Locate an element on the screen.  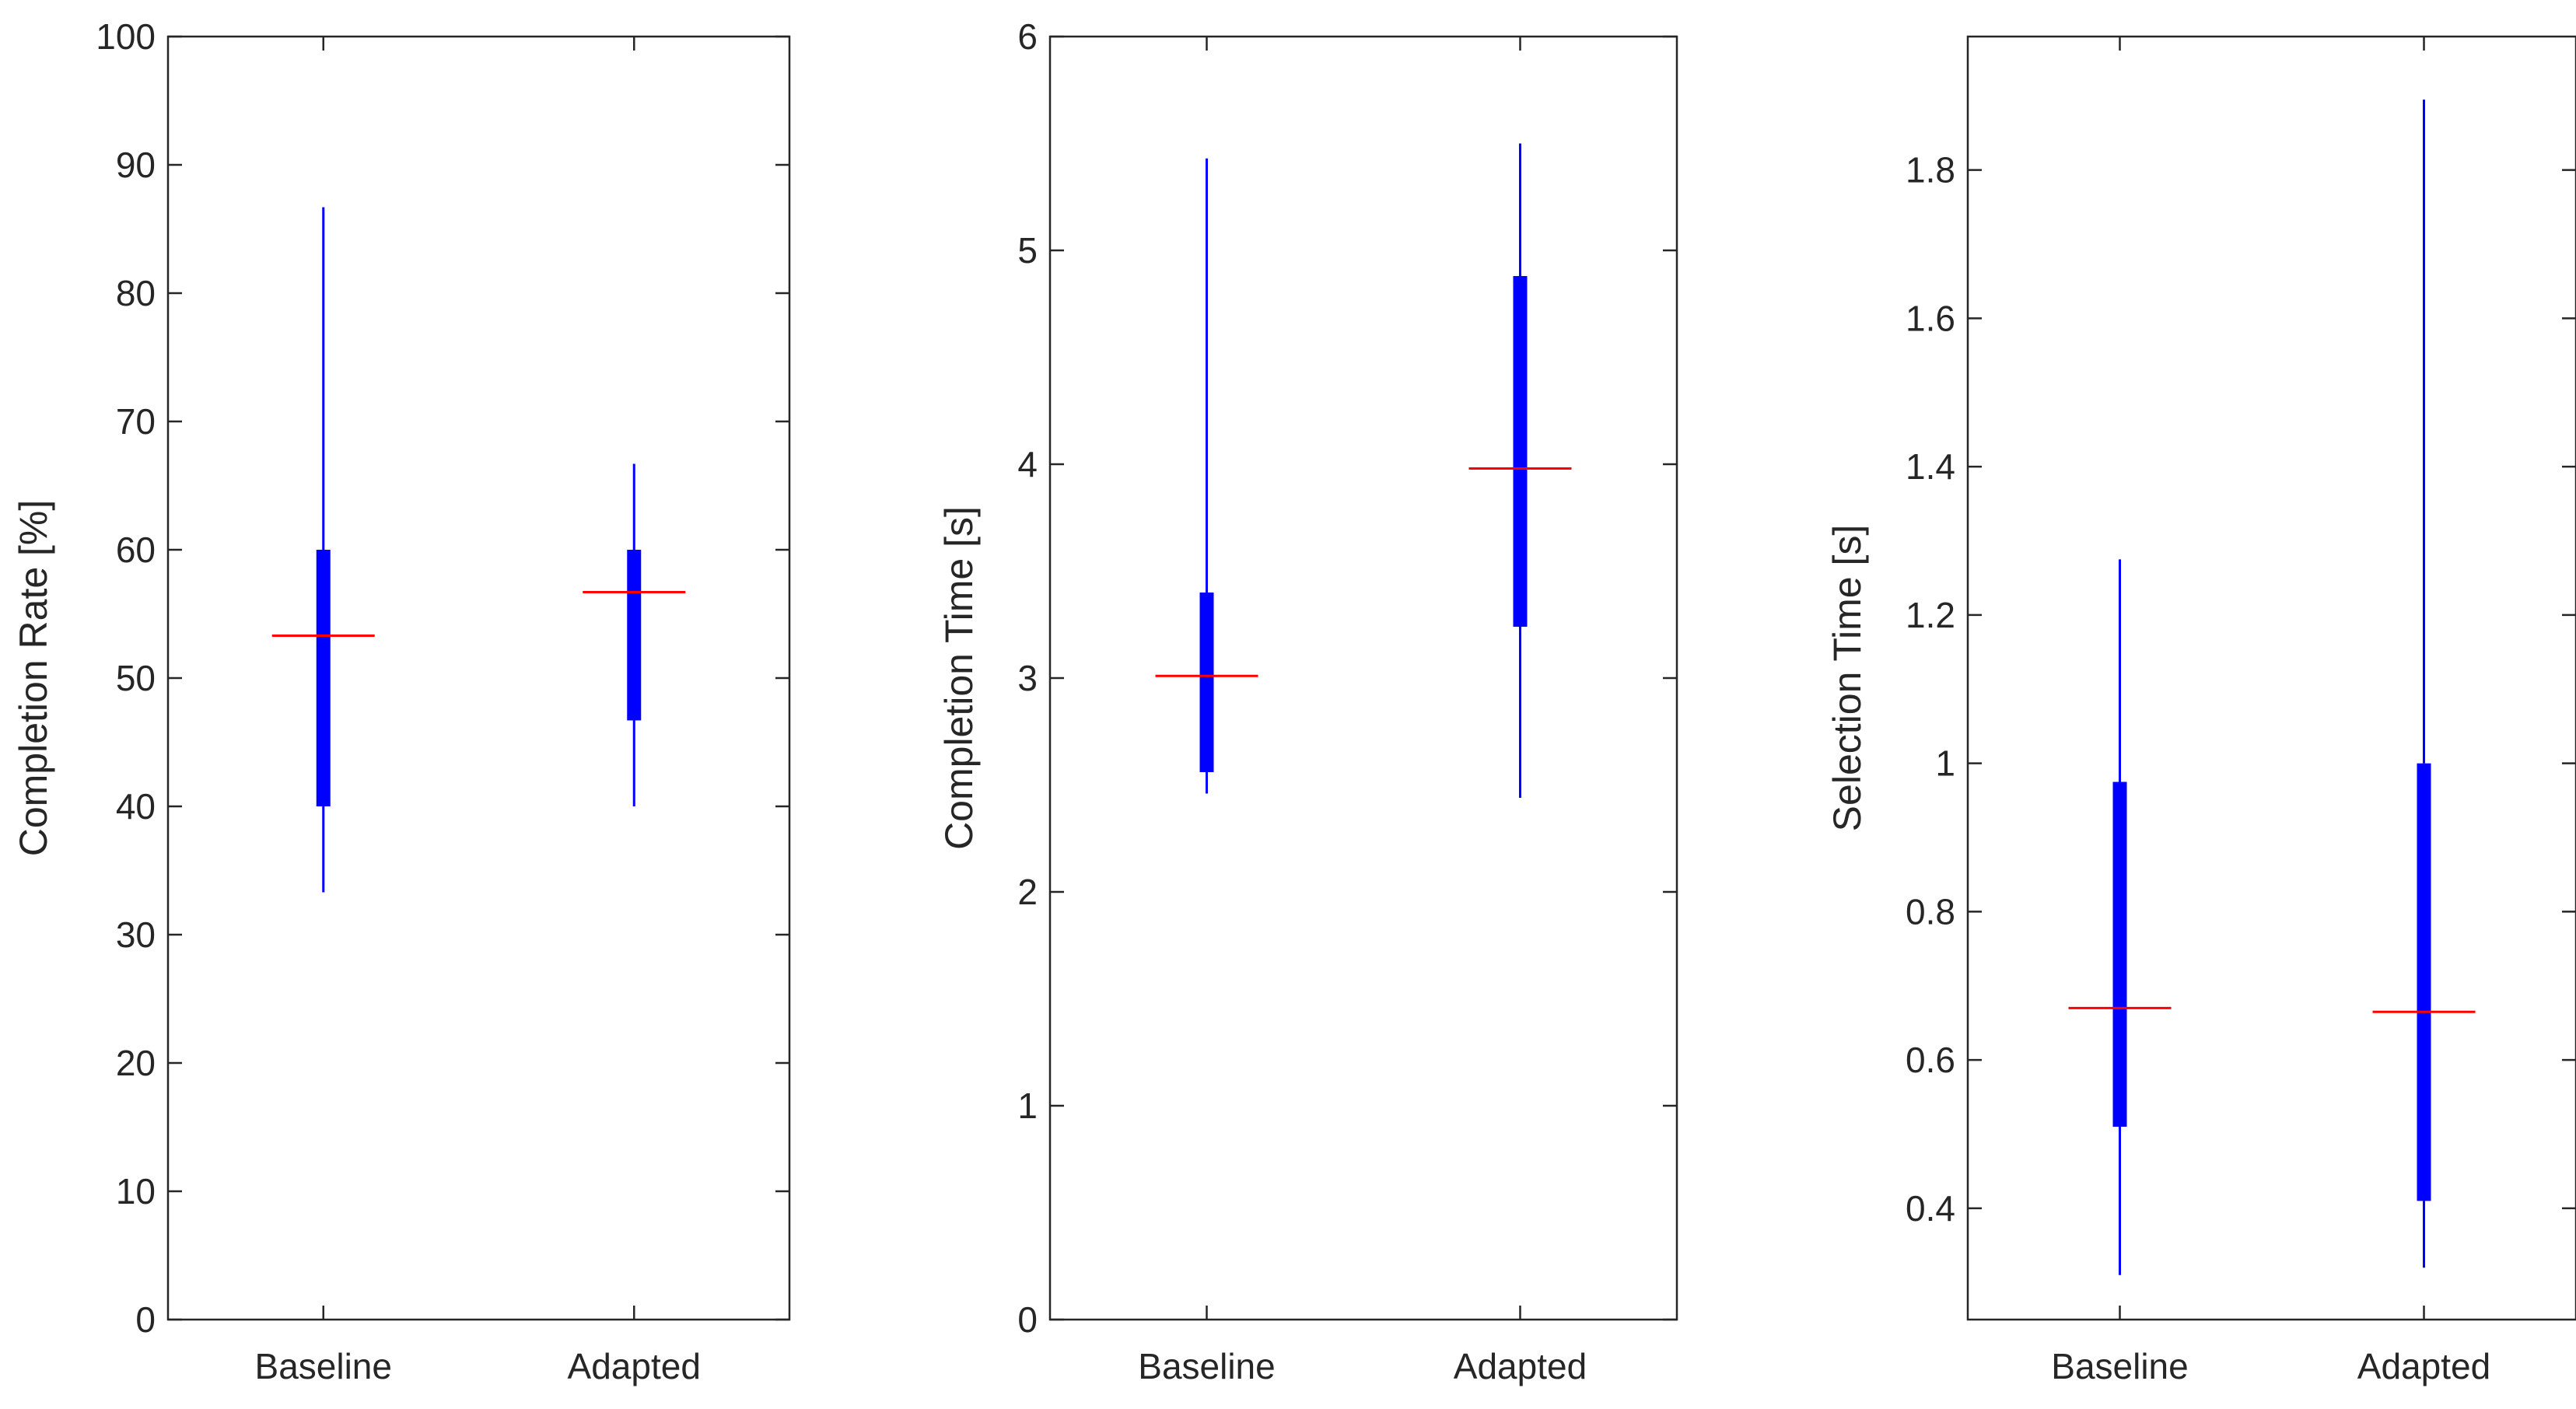
panel-3-xtick-label: Baseline is located at coordinates (2120, 1366).